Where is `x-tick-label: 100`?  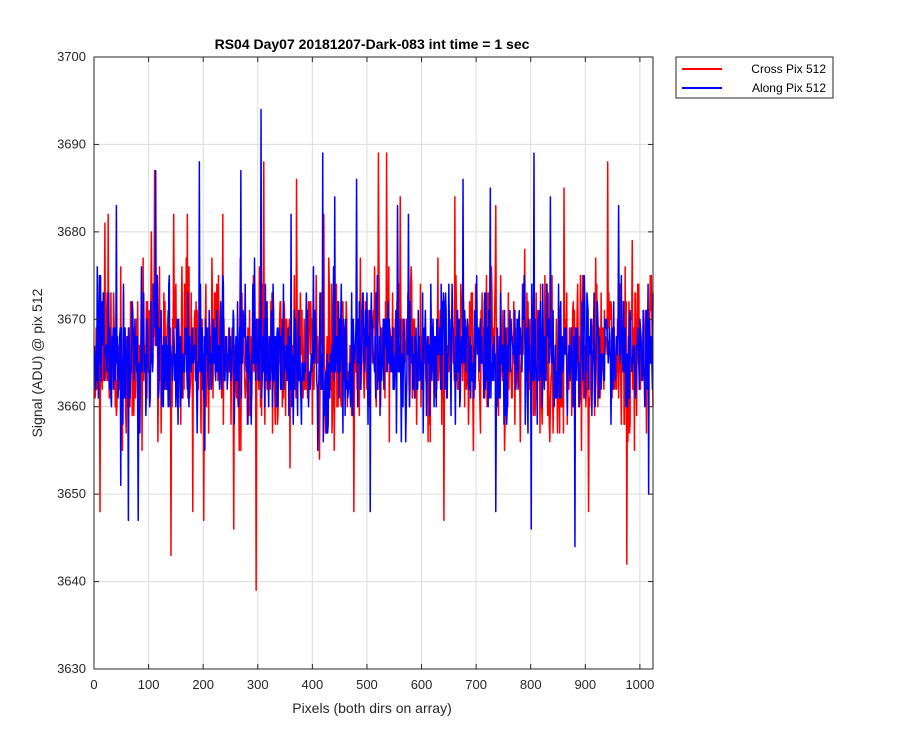
x-tick-label: 100 is located at coordinates (149, 684).